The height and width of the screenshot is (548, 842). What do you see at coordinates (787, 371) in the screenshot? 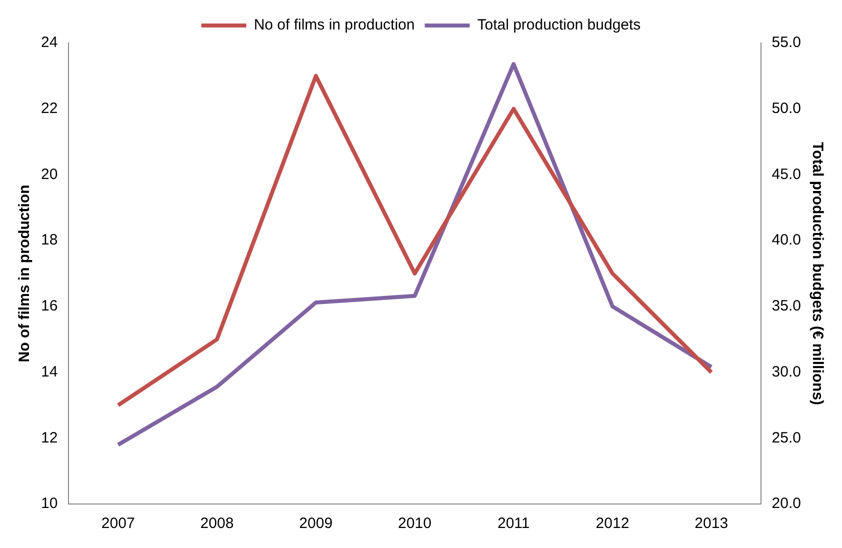
I see `y2-tick-label: 30.0` at bounding box center [787, 371].